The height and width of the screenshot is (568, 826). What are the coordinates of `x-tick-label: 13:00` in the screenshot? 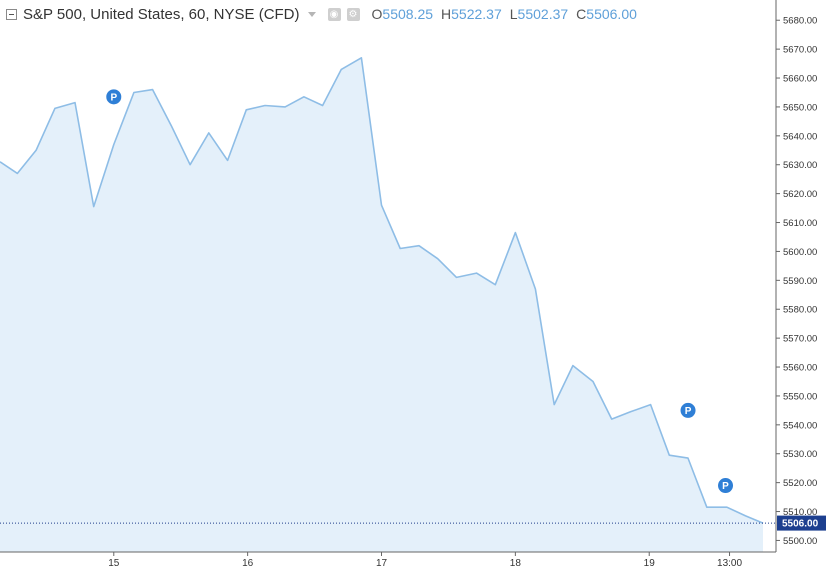 It's located at (729, 563).